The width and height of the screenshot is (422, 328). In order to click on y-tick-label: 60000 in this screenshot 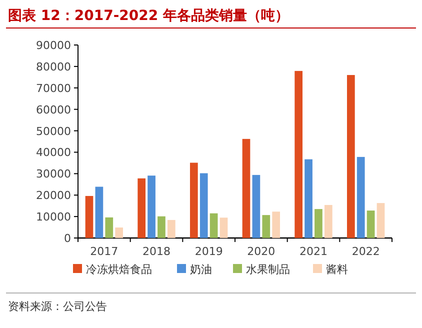, I will do `click(53, 109)`.